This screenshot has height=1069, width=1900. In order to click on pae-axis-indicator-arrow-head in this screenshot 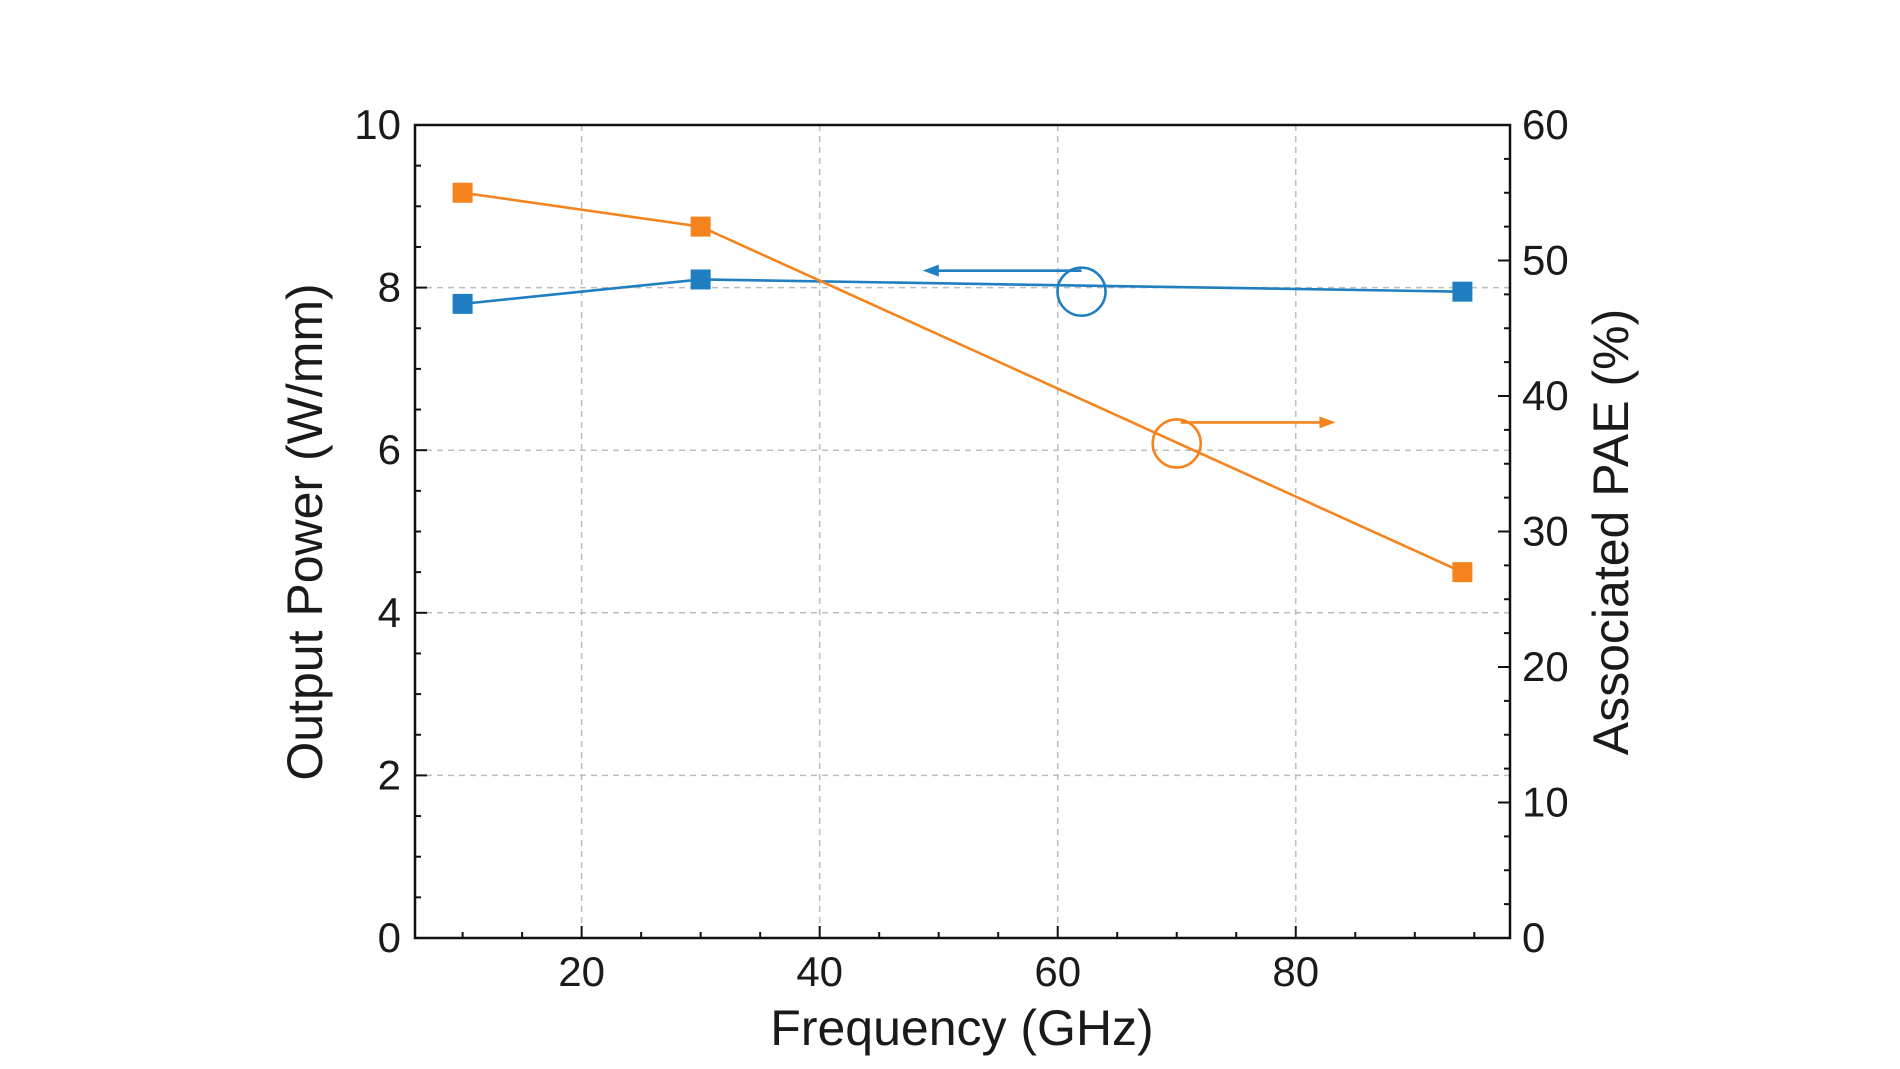, I will do `click(1327, 422)`.